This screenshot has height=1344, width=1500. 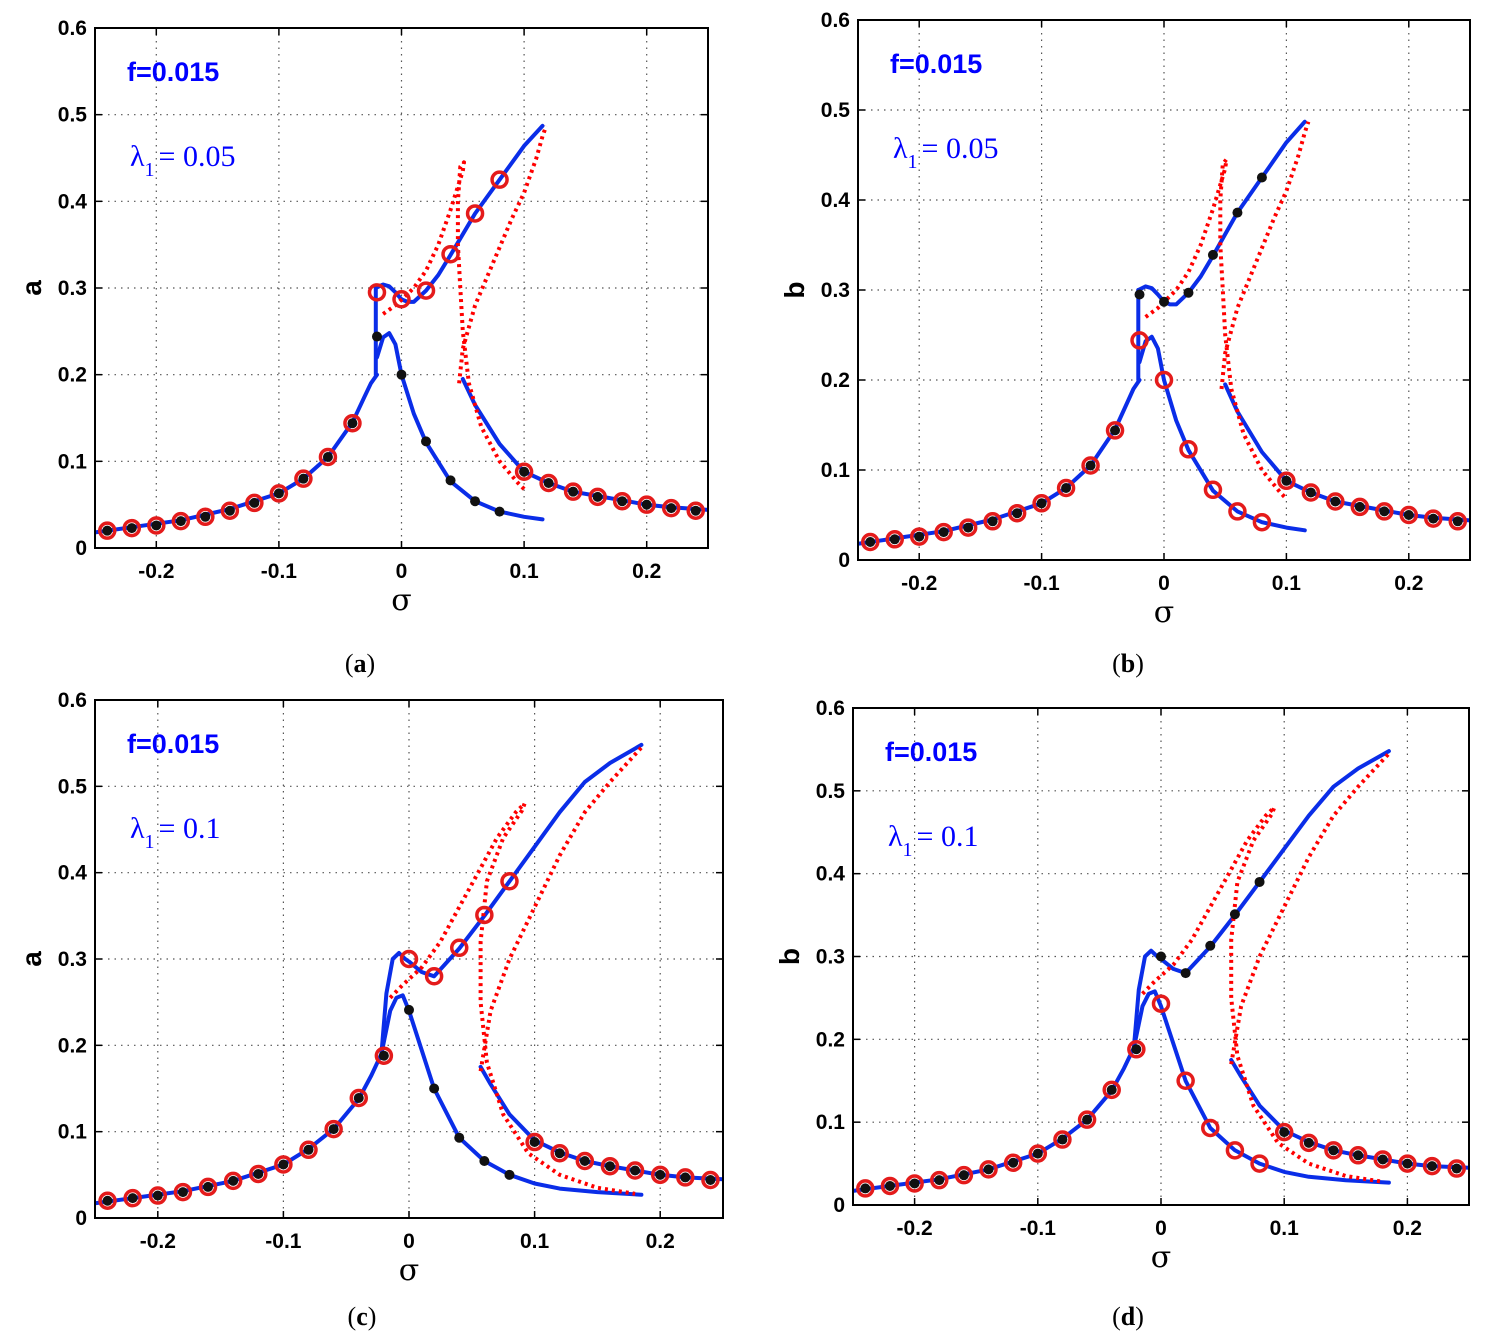 I want to click on annotation-f: f=0.015, so click(x=936, y=64).